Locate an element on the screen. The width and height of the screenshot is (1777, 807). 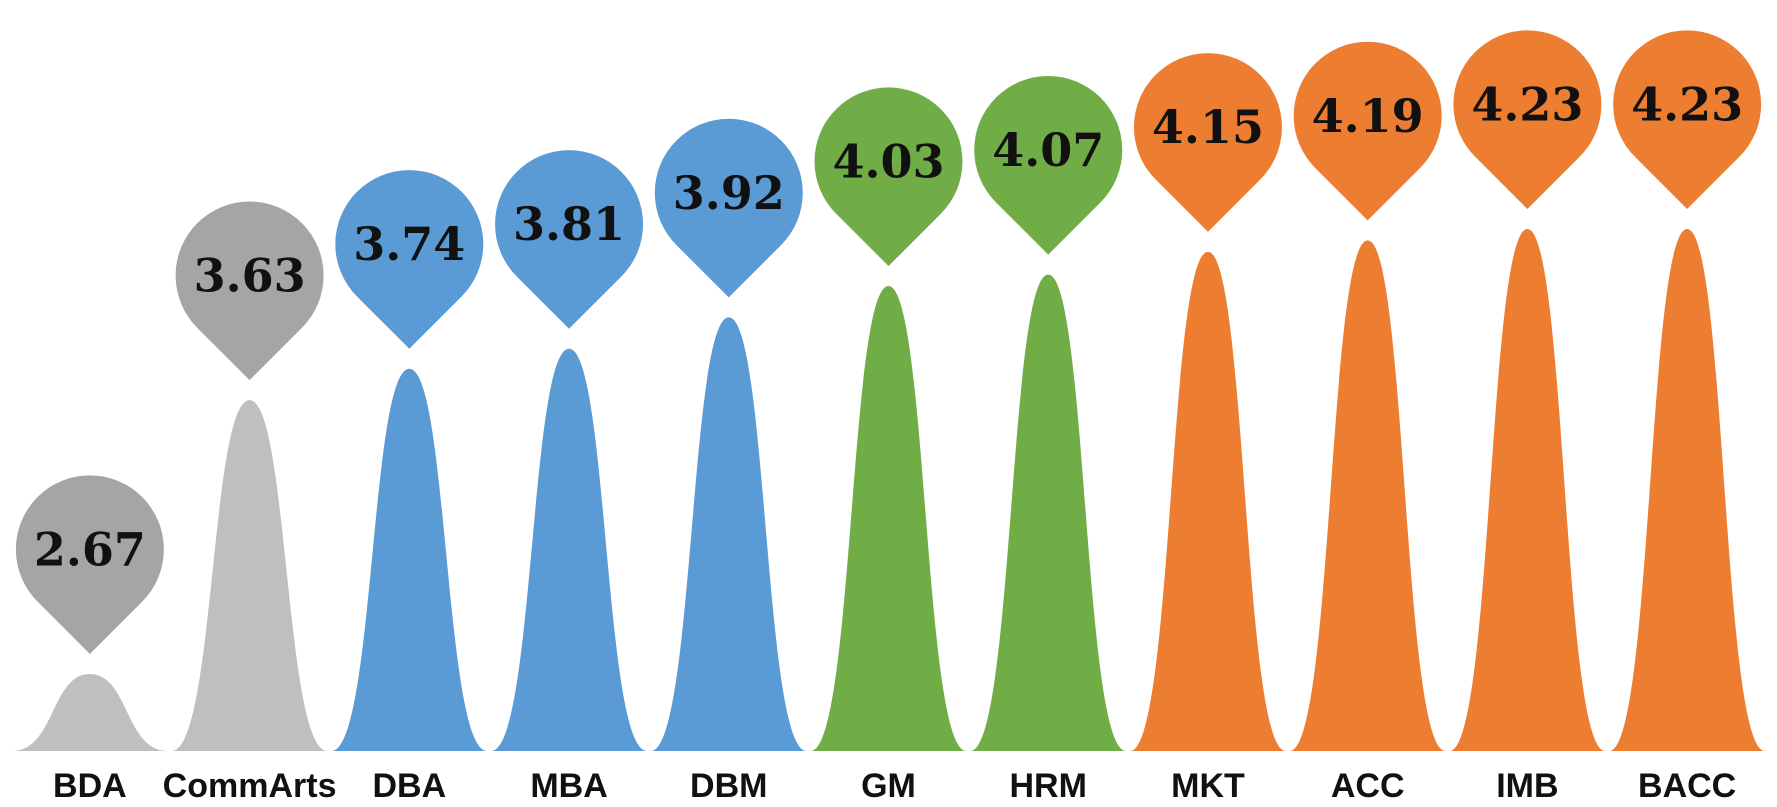
value-label-hrm: 4.07 is located at coordinates (1048, 150).